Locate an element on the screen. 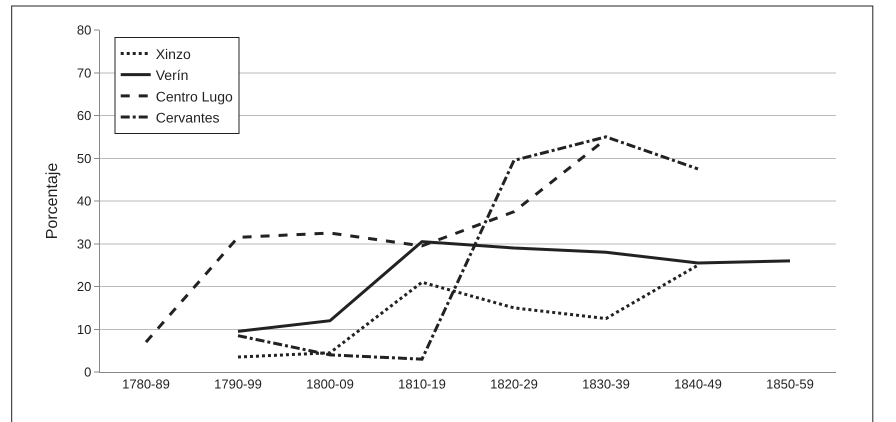  legend-label: Xinzo is located at coordinates (173, 54).